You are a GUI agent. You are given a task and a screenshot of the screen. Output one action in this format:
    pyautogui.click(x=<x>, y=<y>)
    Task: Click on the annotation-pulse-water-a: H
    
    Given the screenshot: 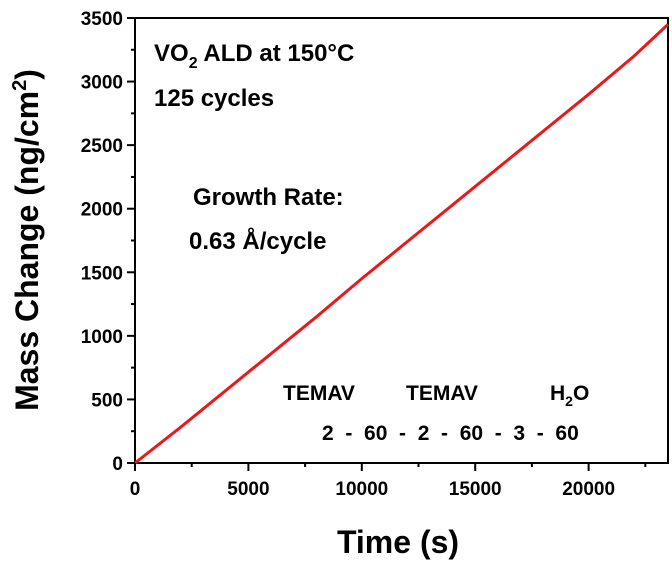 What is the action you would take?
    pyautogui.click(x=557, y=393)
    